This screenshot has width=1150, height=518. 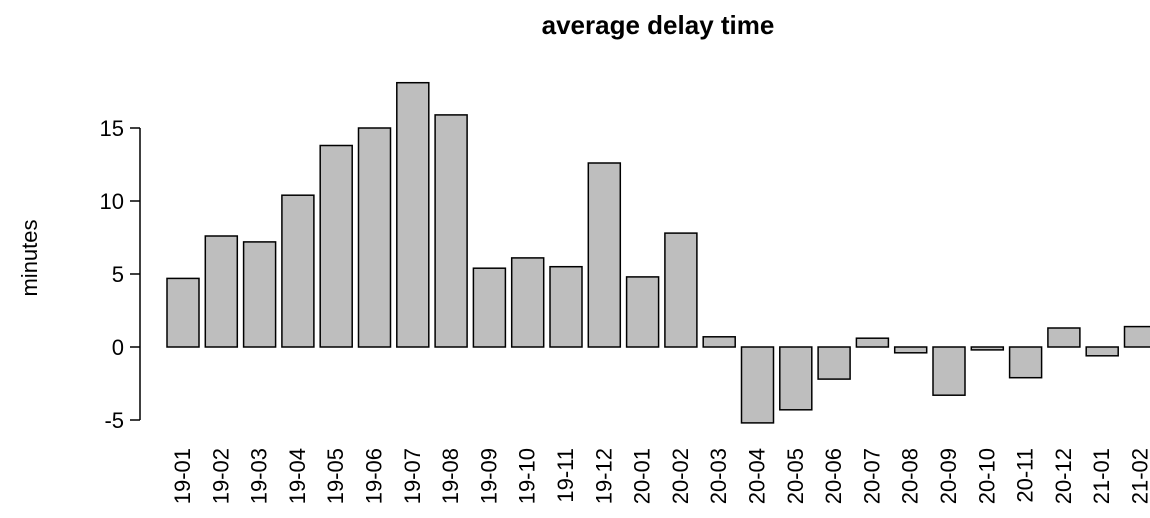 I want to click on x-tick-label-20-06: 20-06, so click(x=833, y=476).